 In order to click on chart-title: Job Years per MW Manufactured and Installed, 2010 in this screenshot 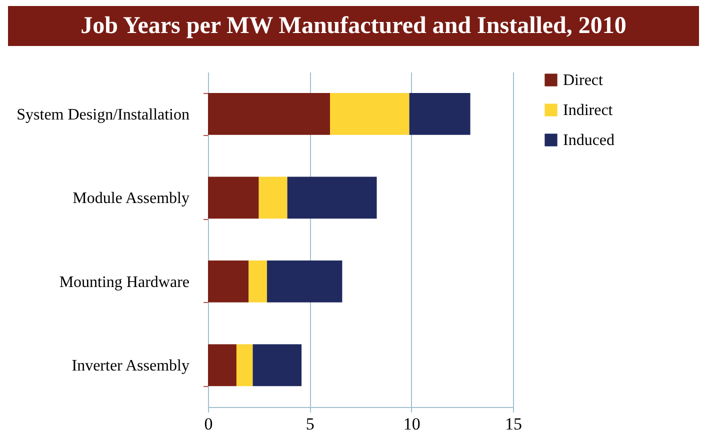, I will do `click(353, 26)`.